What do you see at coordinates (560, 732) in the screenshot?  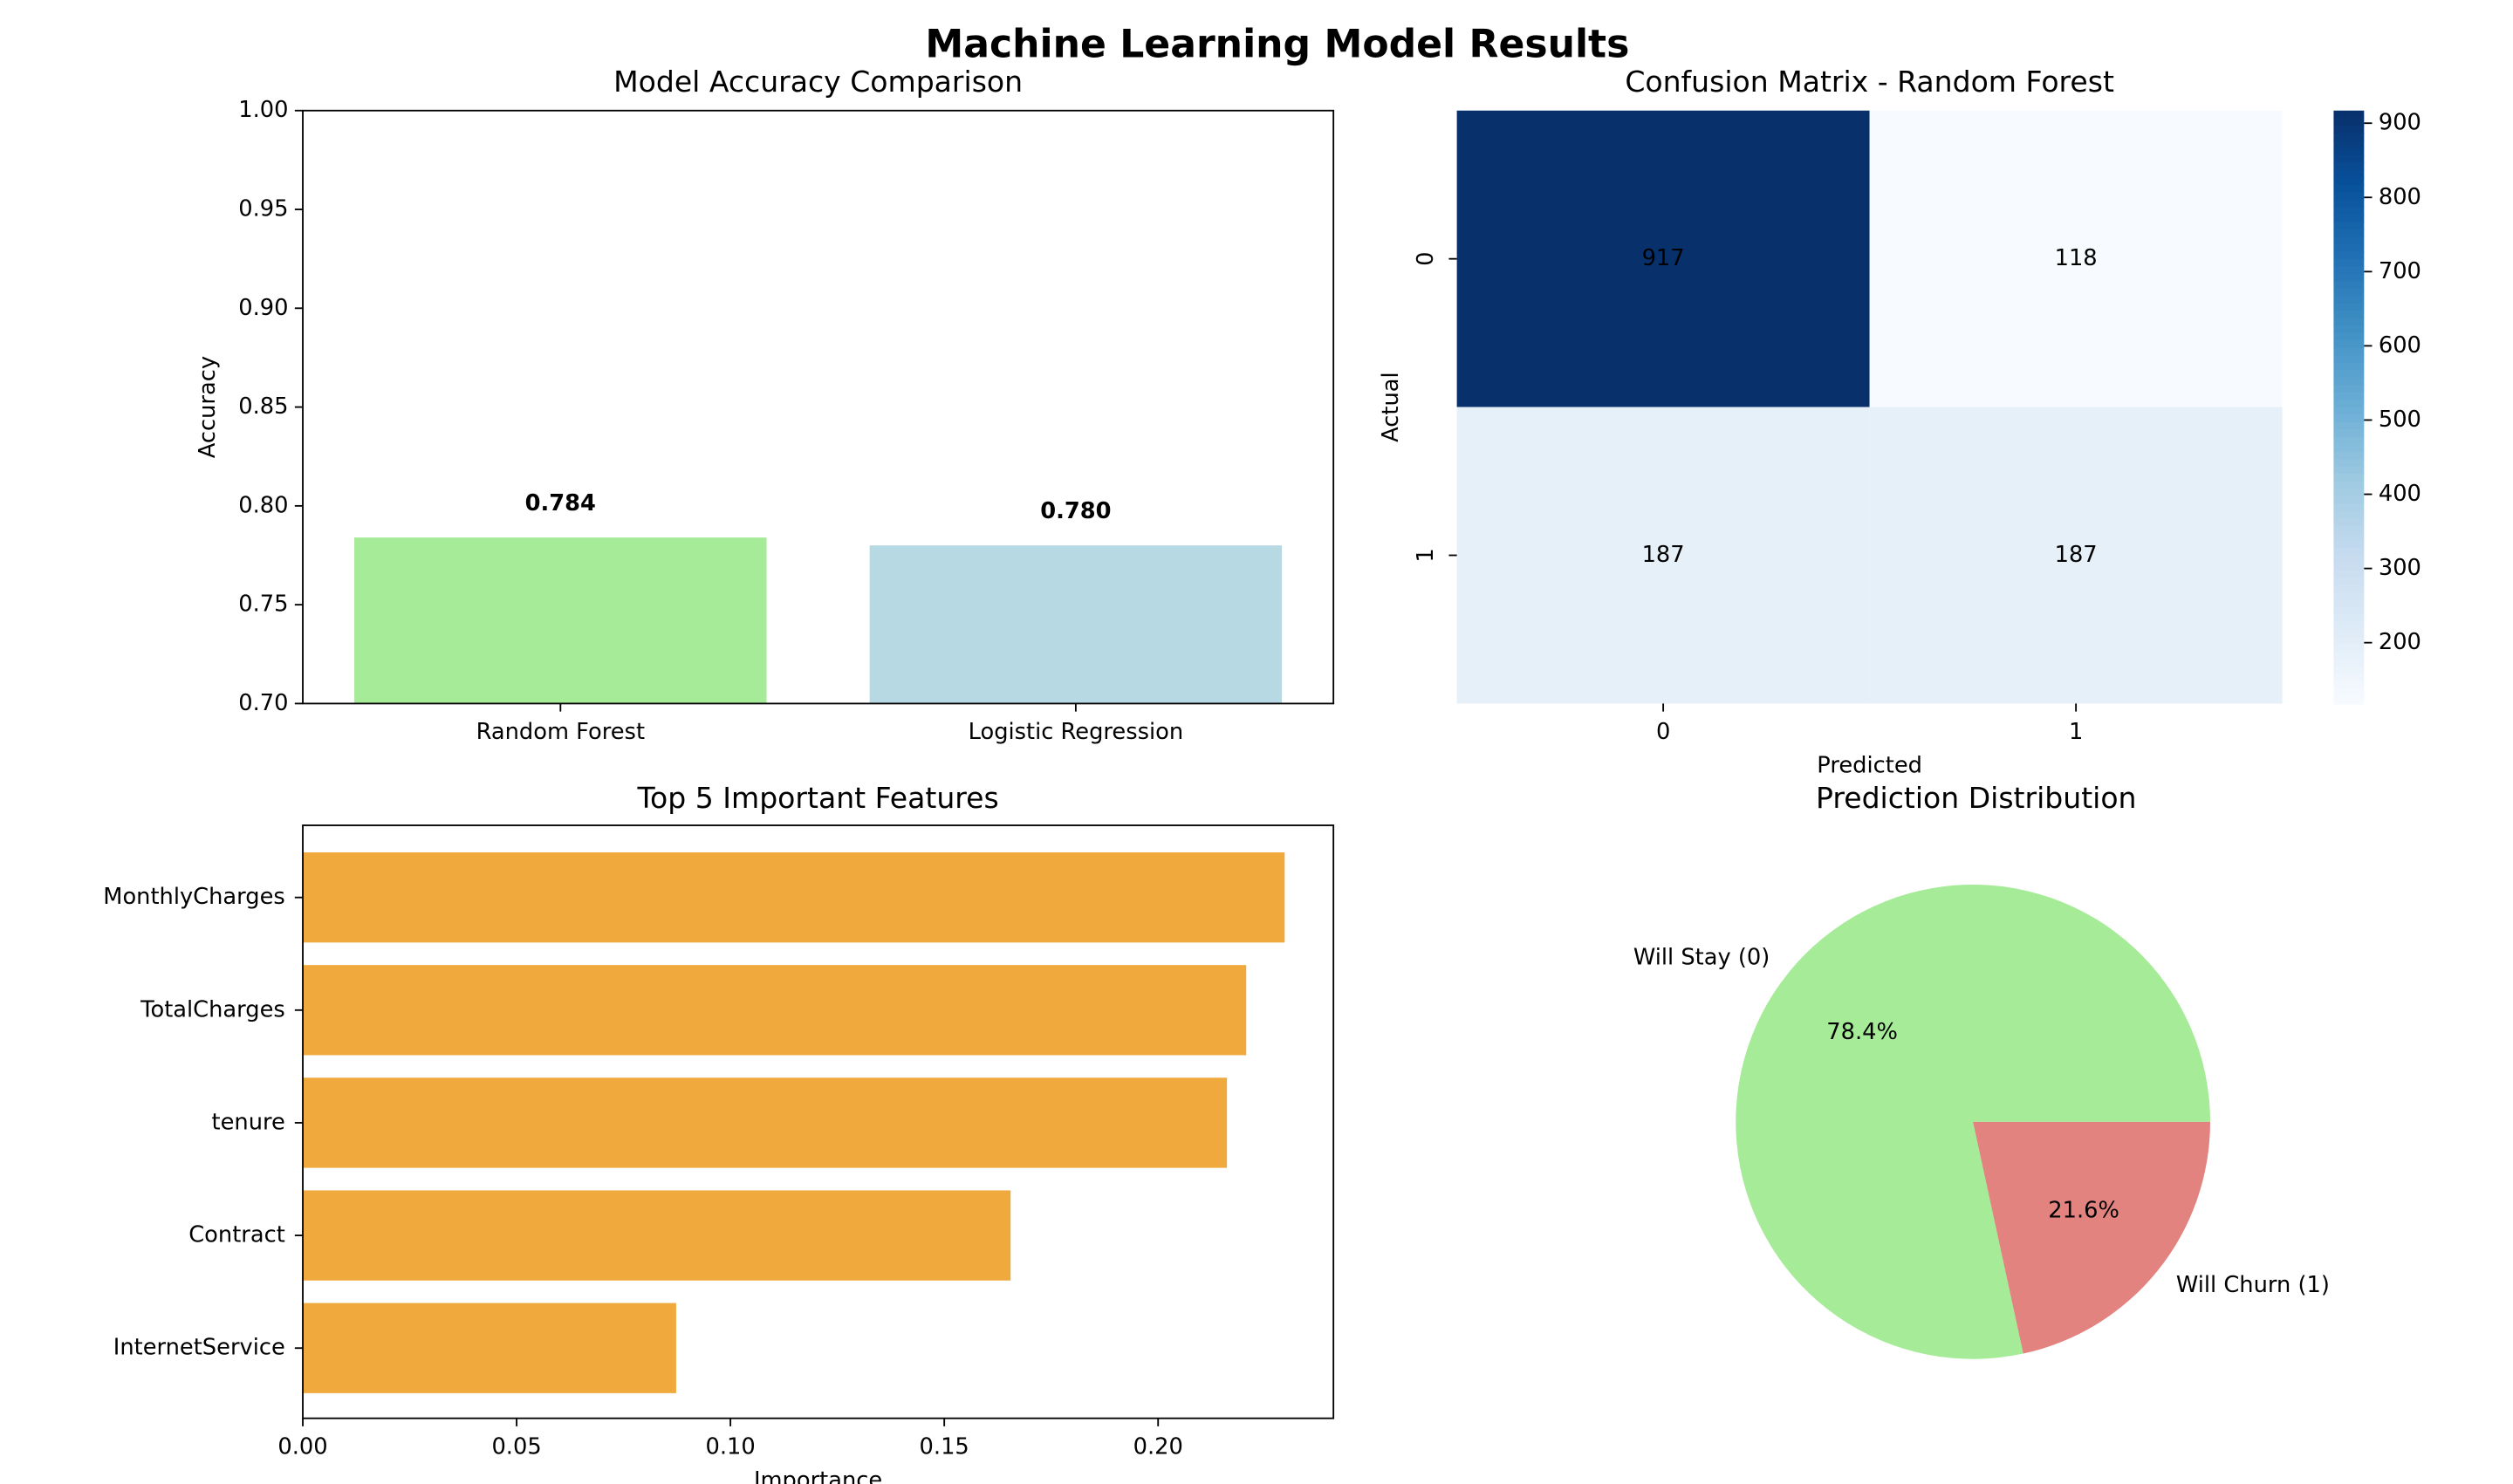 I see `x-tick-label: Random Forest` at bounding box center [560, 732].